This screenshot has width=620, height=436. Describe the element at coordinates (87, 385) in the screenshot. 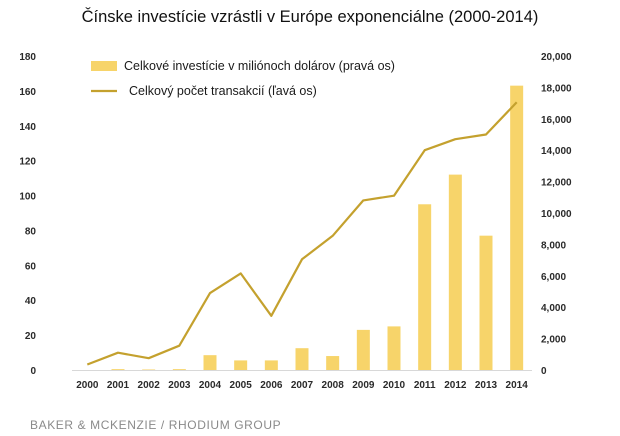

I see `x-tick-label: 2000` at that location.